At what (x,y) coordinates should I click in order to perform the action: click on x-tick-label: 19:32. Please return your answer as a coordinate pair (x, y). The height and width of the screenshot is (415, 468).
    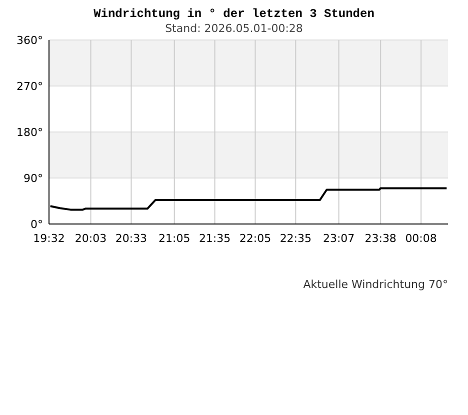
    Looking at the image, I should click on (49, 238).